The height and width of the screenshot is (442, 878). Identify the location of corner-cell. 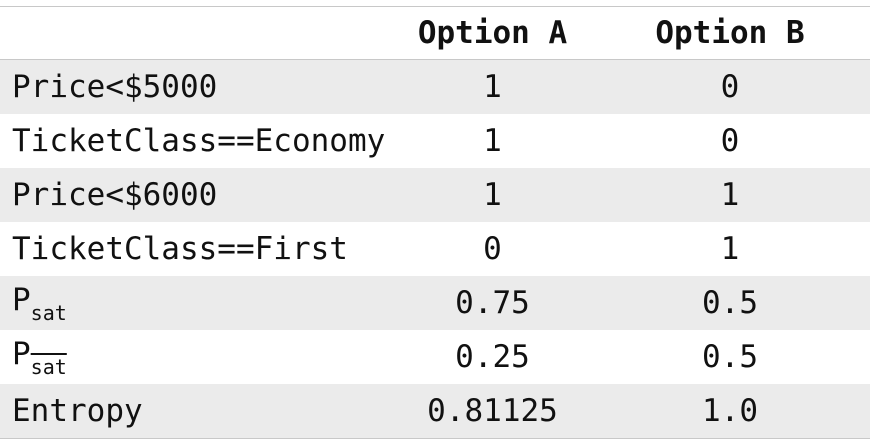
(197, 33).